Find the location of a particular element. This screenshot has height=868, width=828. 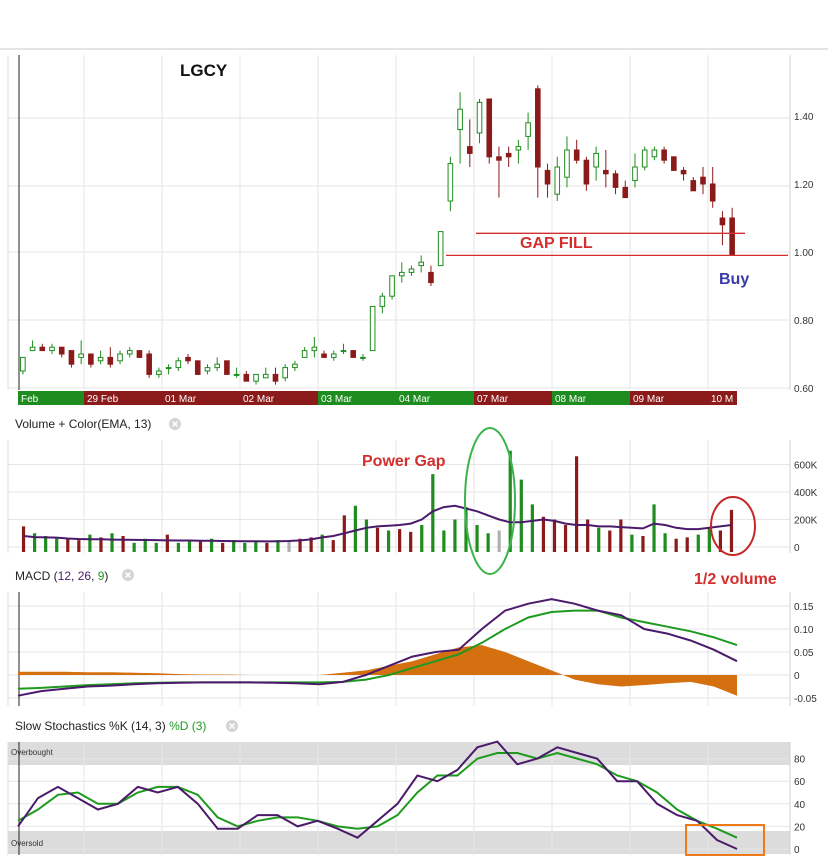

price-tick-label: 1.40 is located at coordinates (804, 117).